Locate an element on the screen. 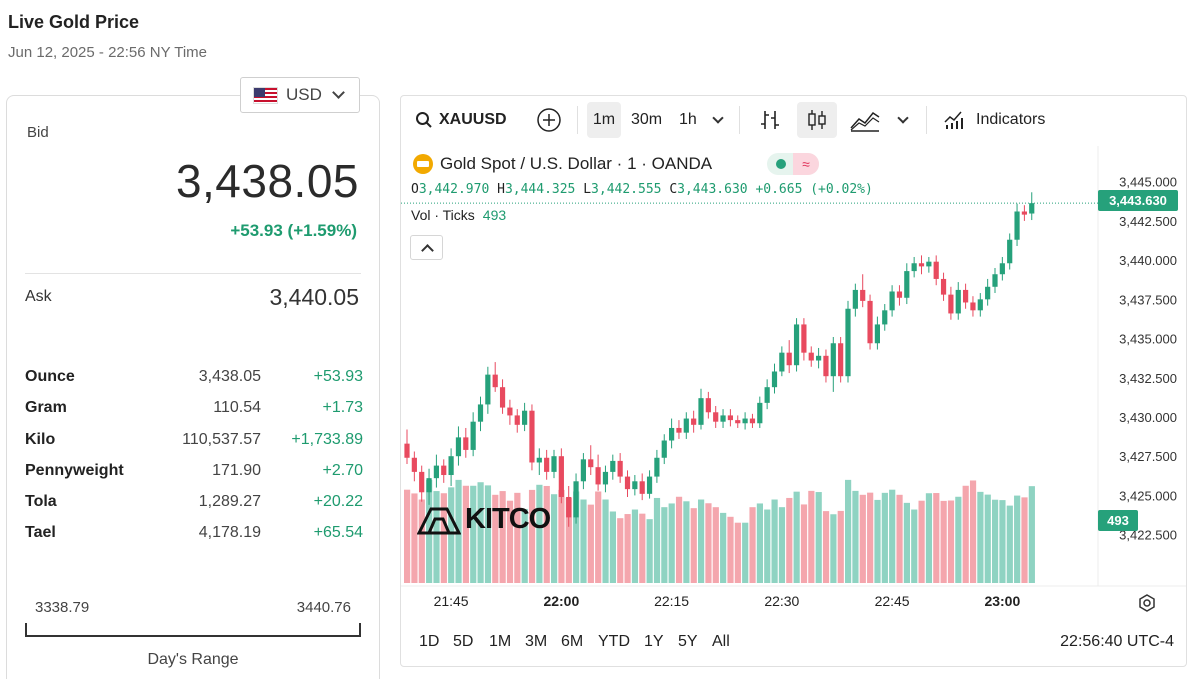 The width and height of the screenshot is (1198, 679). y-tick-label: 3,422.500 is located at coordinates (1148, 535).